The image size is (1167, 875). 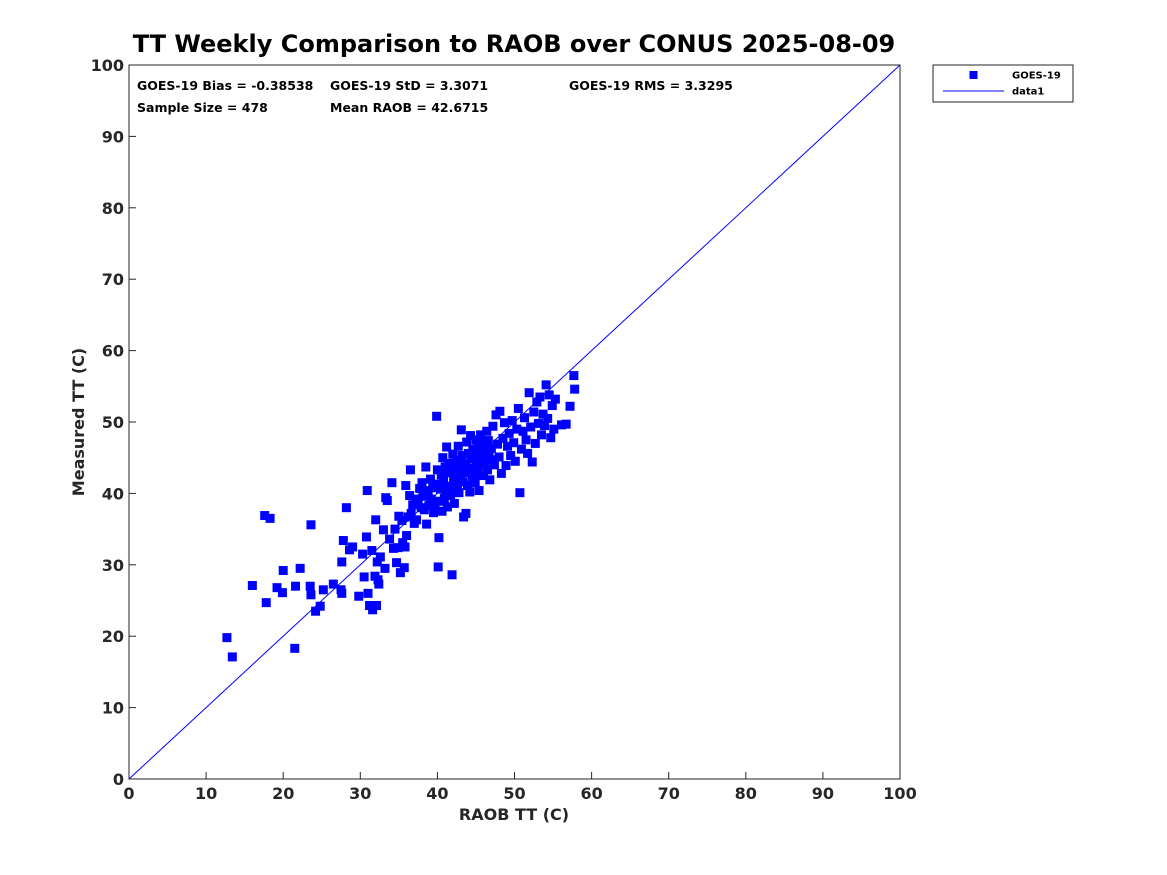 What do you see at coordinates (283, 793) in the screenshot?
I see `x-tick-label: 20` at bounding box center [283, 793].